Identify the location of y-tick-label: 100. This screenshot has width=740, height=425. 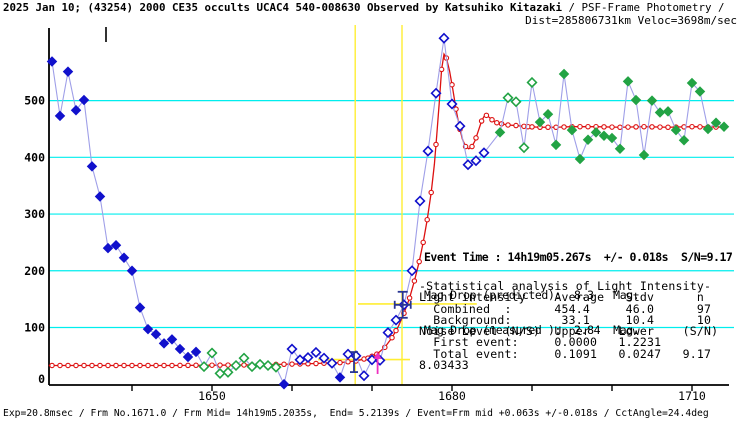
(34, 327).